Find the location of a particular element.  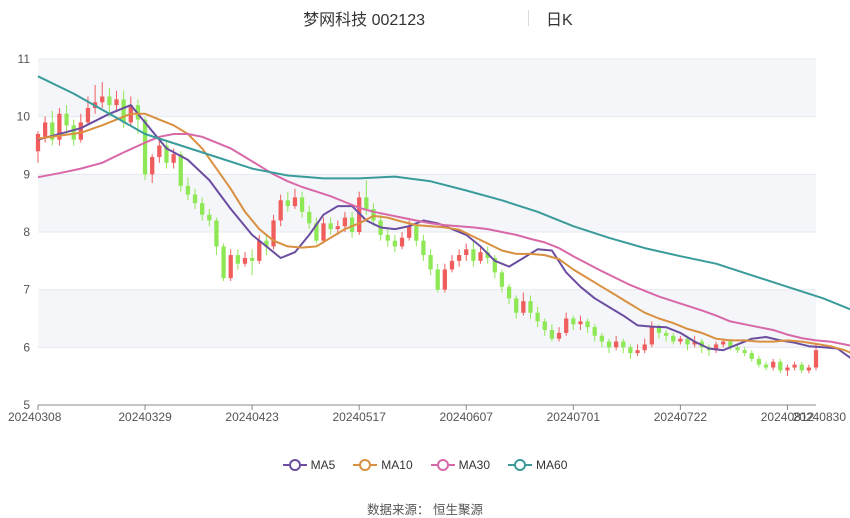

legend-item-ma30: MA30 is located at coordinates (460, 465).